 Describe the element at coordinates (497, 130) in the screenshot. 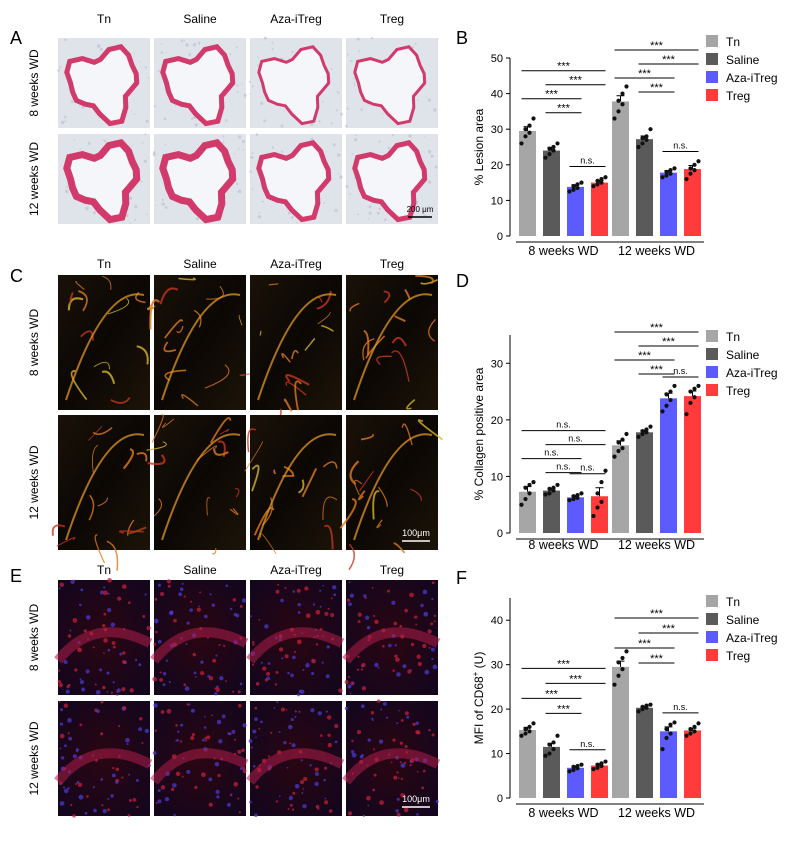

I see `y-tick-label: 30` at that location.